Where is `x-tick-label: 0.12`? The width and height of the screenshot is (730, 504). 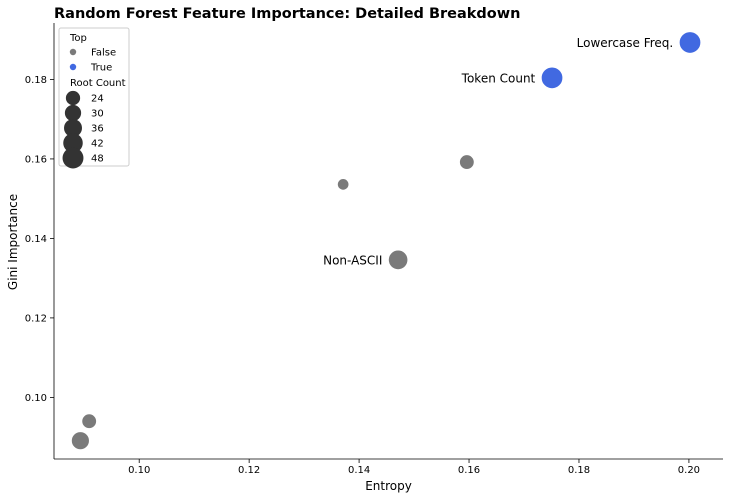 x-tick-label: 0.12 is located at coordinates (249, 470).